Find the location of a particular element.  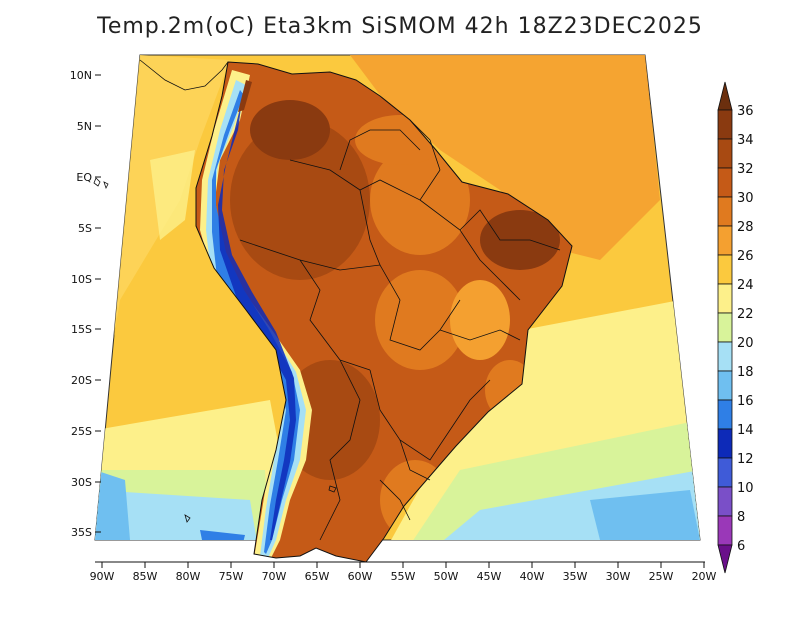

lon-label: 55W is located at coordinates (403, 576).